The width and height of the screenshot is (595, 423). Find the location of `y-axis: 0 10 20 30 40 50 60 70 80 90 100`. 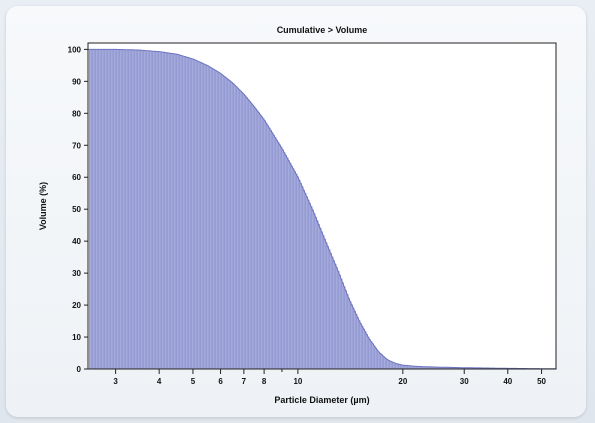

y-axis: 0 10 20 30 40 50 60 70 80 90 100 is located at coordinates (78, 209).